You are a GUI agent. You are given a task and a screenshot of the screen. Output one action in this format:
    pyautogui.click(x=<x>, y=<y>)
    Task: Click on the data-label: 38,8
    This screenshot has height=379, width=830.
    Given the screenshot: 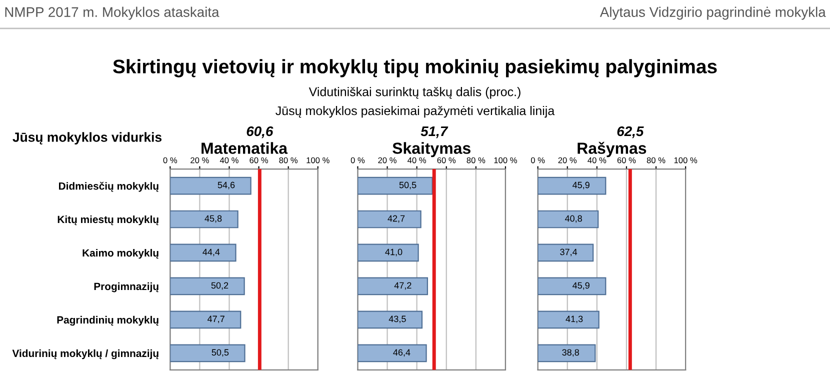 What is the action you would take?
    pyautogui.click(x=571, y=353)
    